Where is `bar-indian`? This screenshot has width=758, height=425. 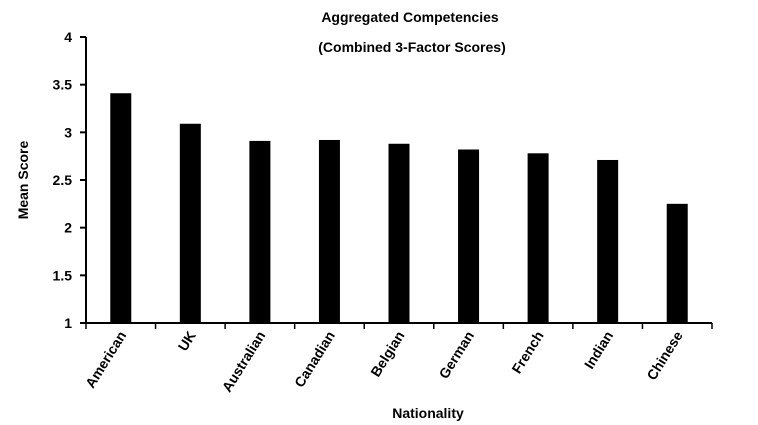 bar-indian is located at coordinates (608, 241).